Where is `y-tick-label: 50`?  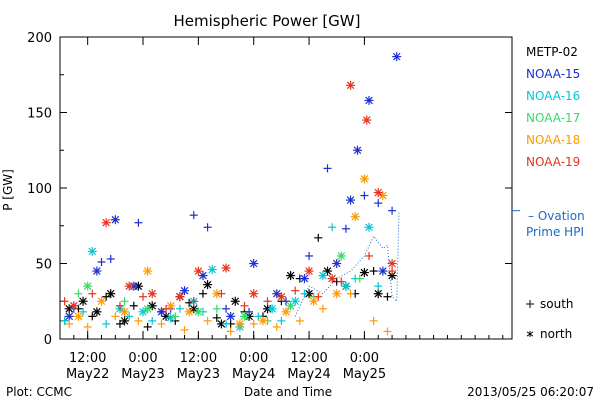
y-tick-label: 50 is located at coordinates (43, 265).